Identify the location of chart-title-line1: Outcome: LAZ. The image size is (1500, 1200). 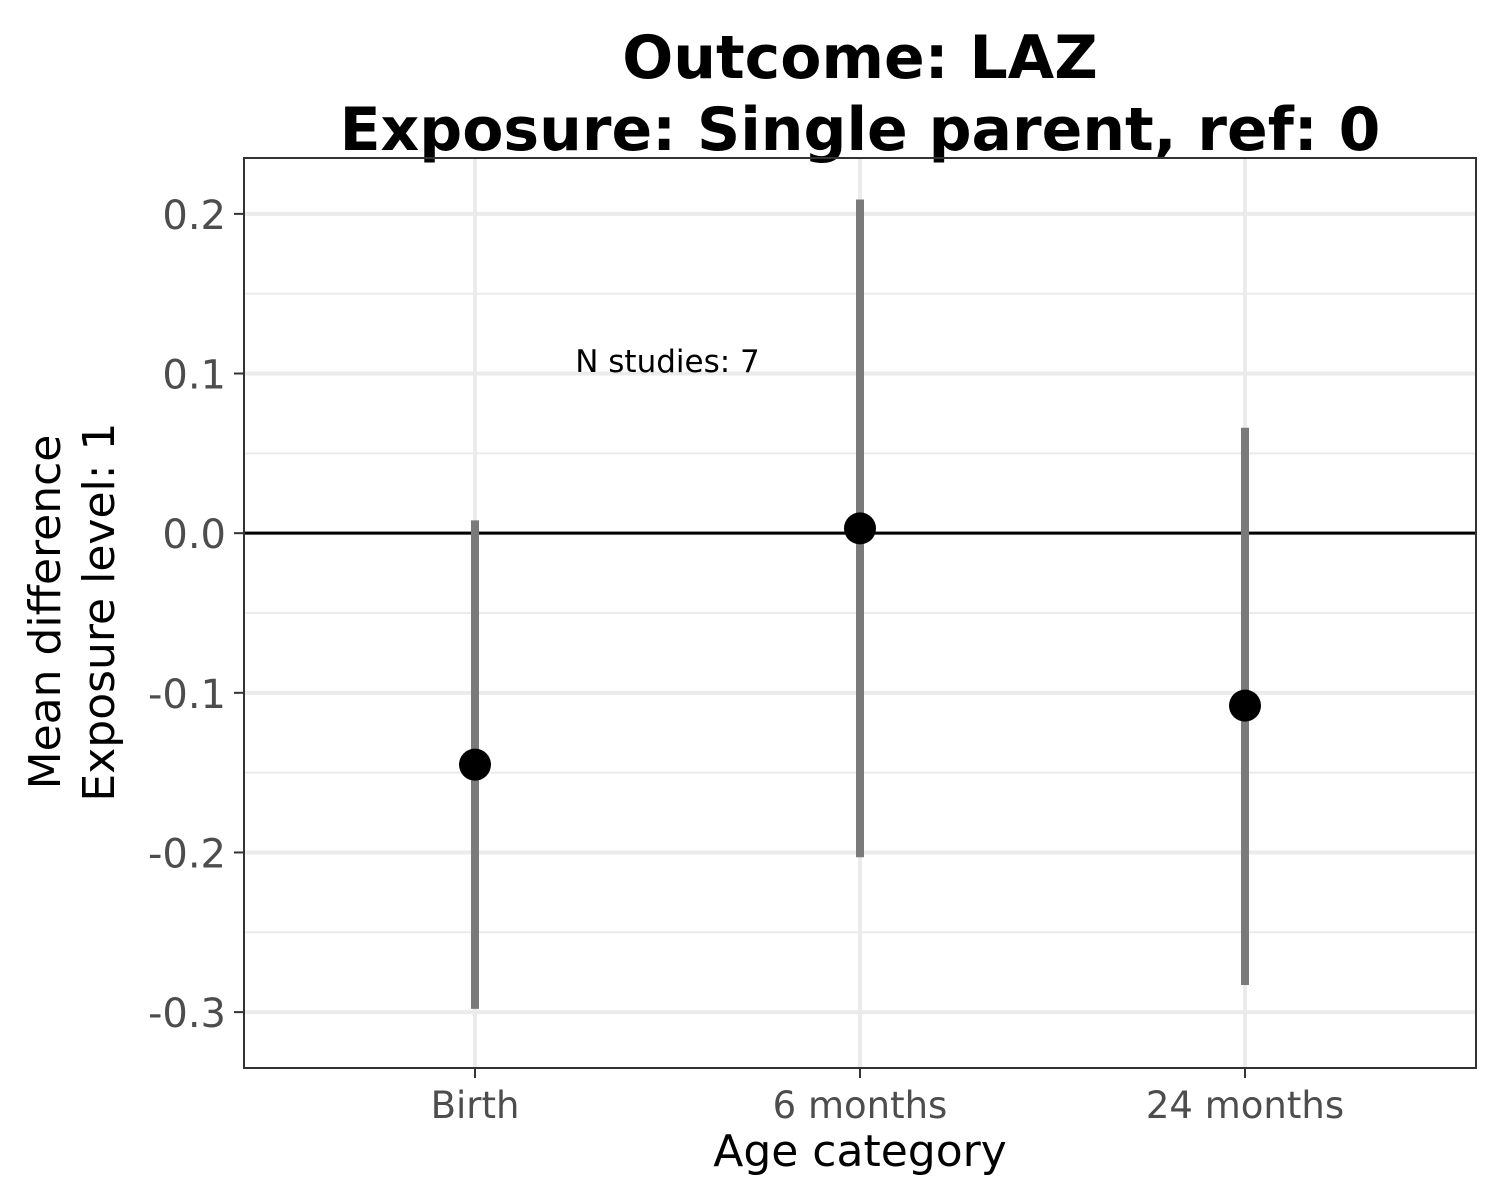
(859, 58).